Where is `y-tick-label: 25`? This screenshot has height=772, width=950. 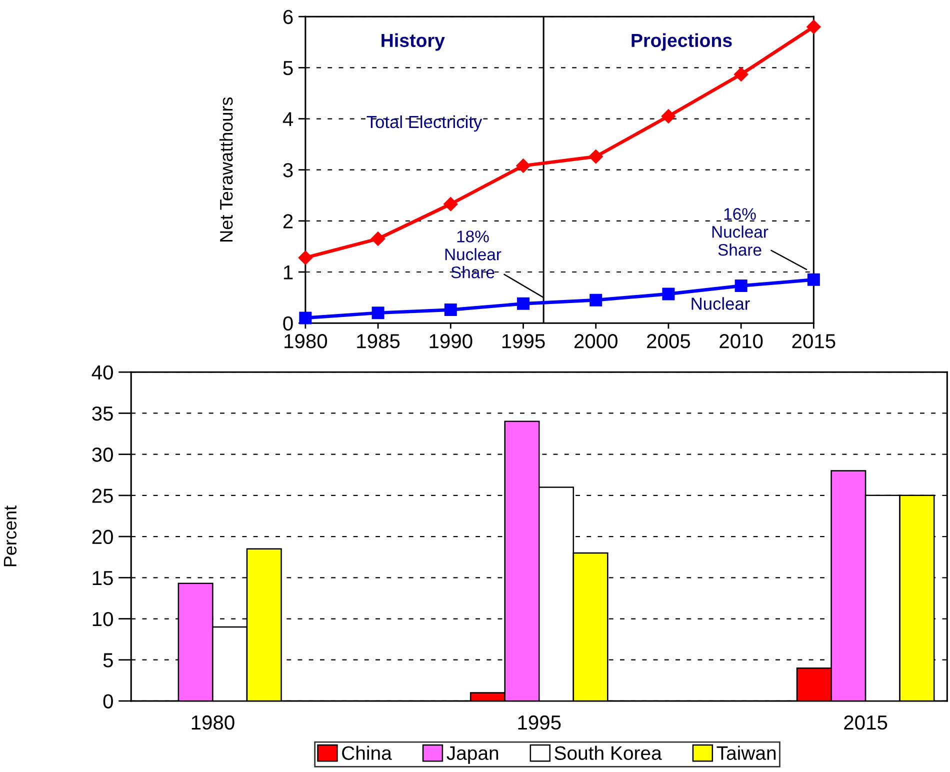
y-tick-label: 25 is located at coordinates (102, 495).